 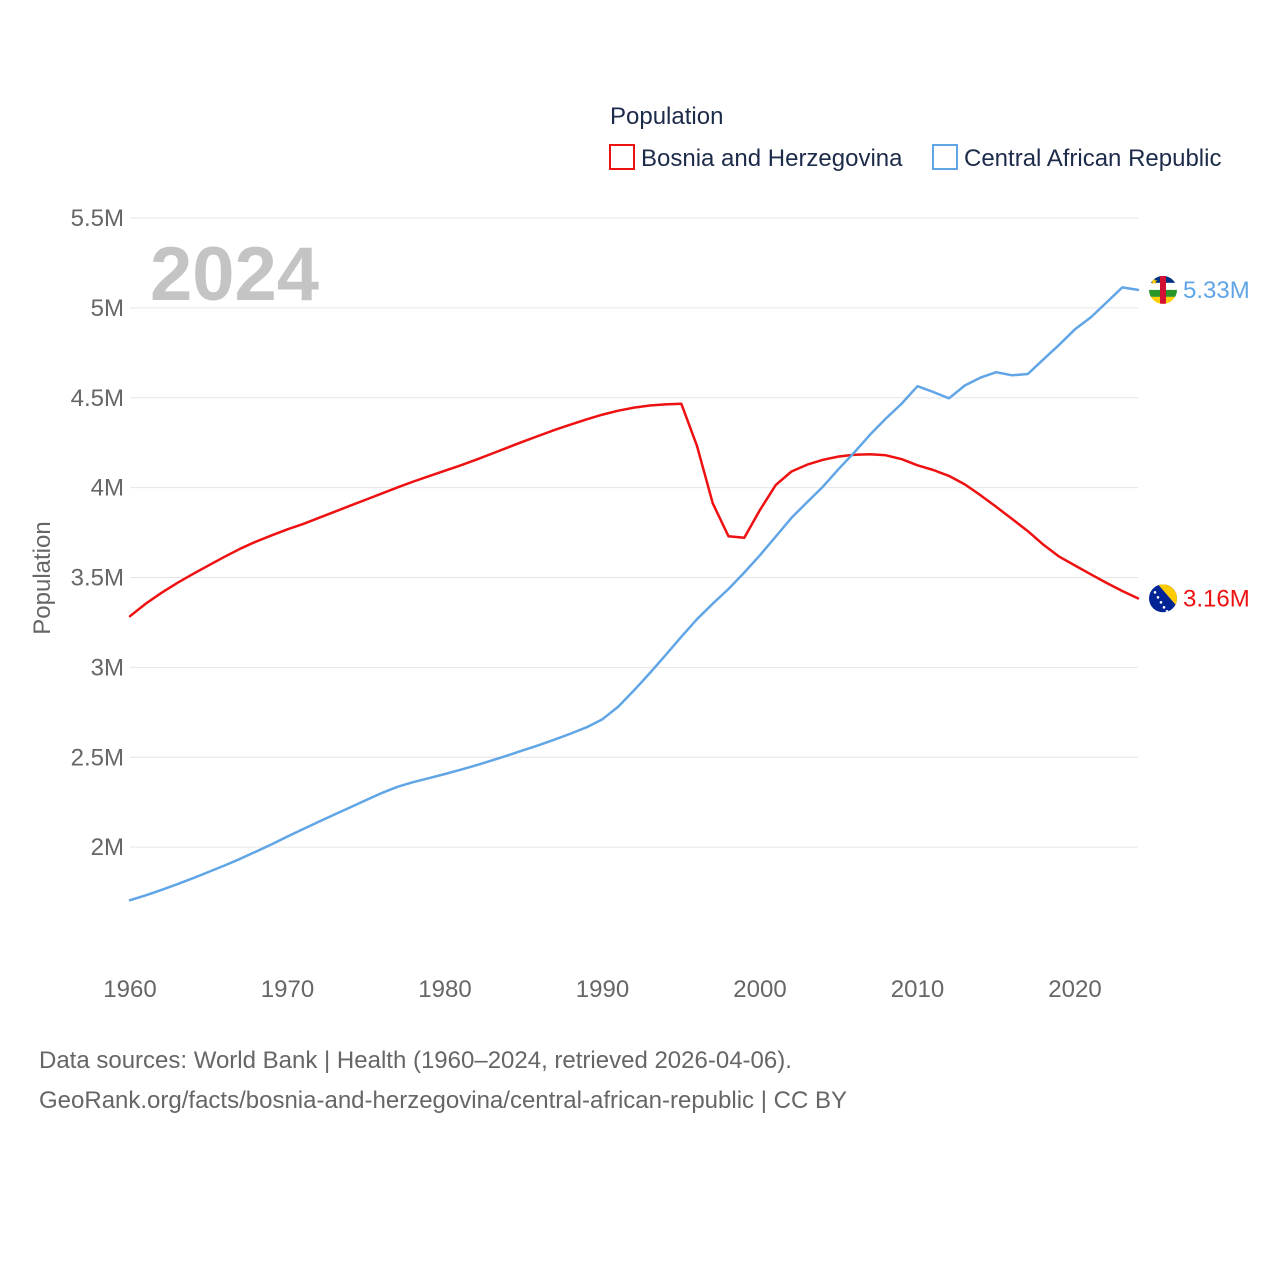 What do you see at coordinates (1199, 444) in the screenshot?
I see `end-markers: 5.33M 3.16M` at bounding box center [1199, 444].